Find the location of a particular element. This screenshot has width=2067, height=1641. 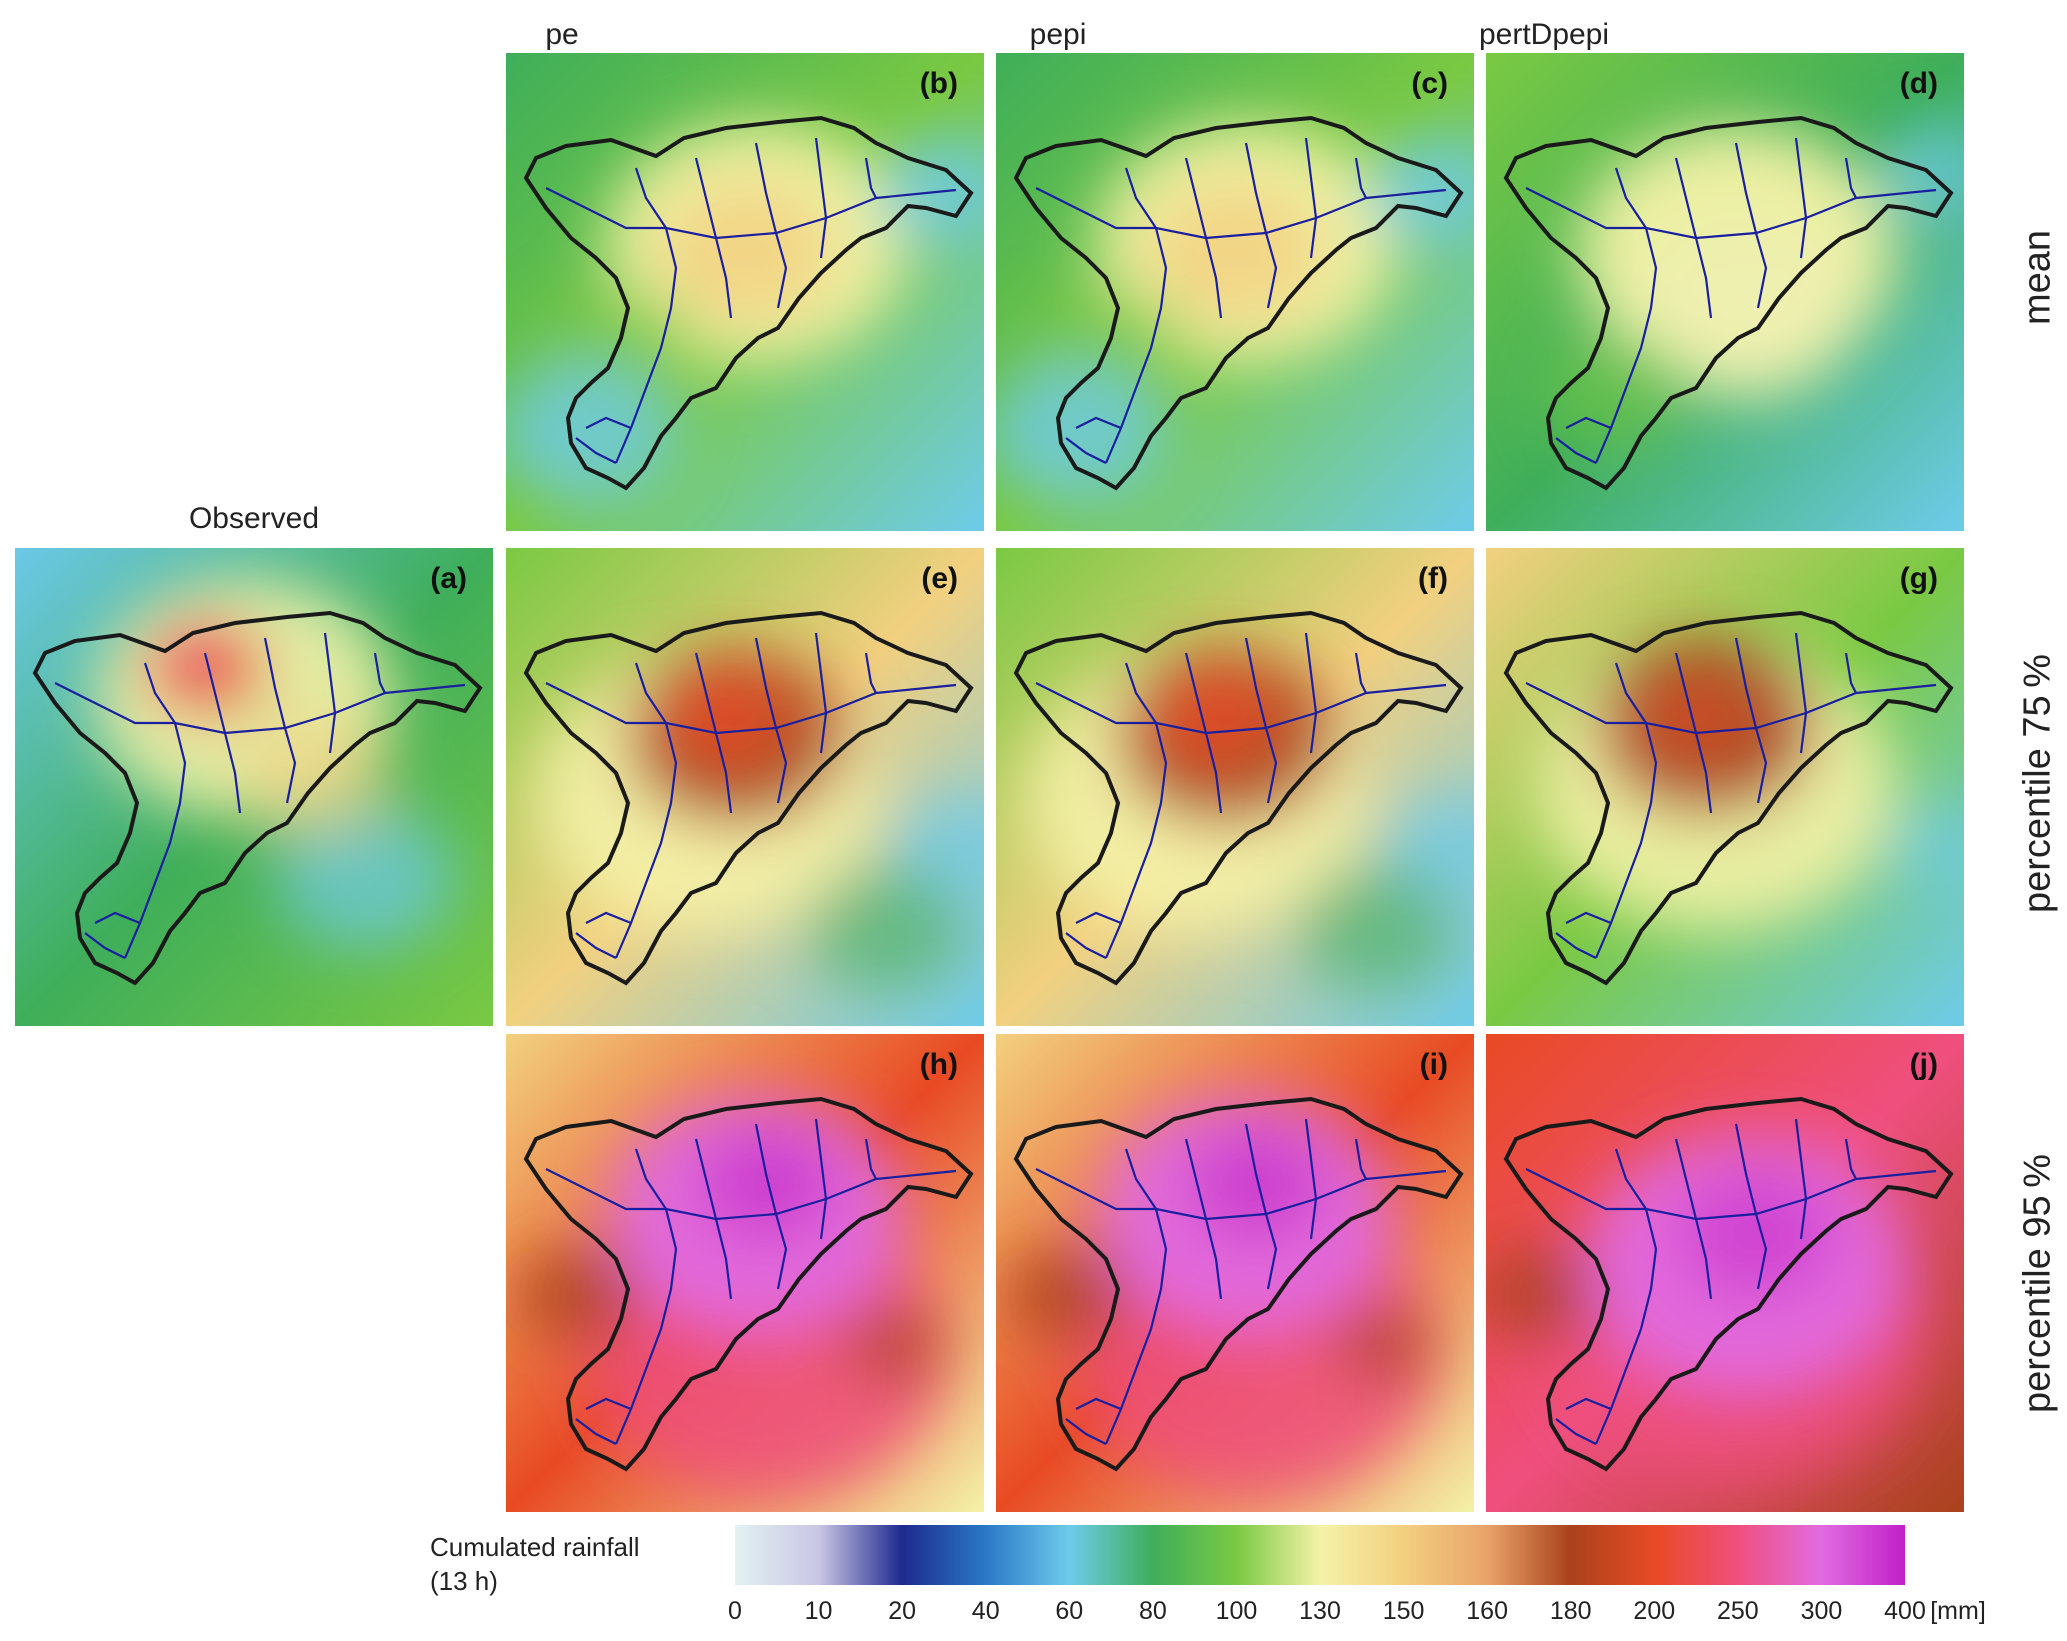

map-panel-h: (h) is located at coordinates (745, 1273).